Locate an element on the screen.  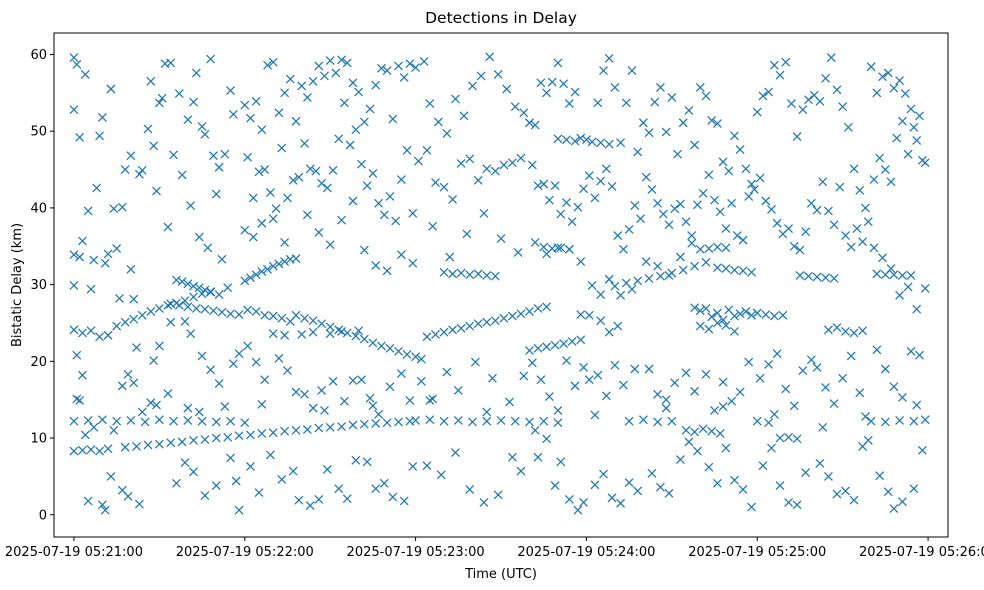
x-tick-label: 2025-07-19 05:25:00 is located at coordinates (757, 552).